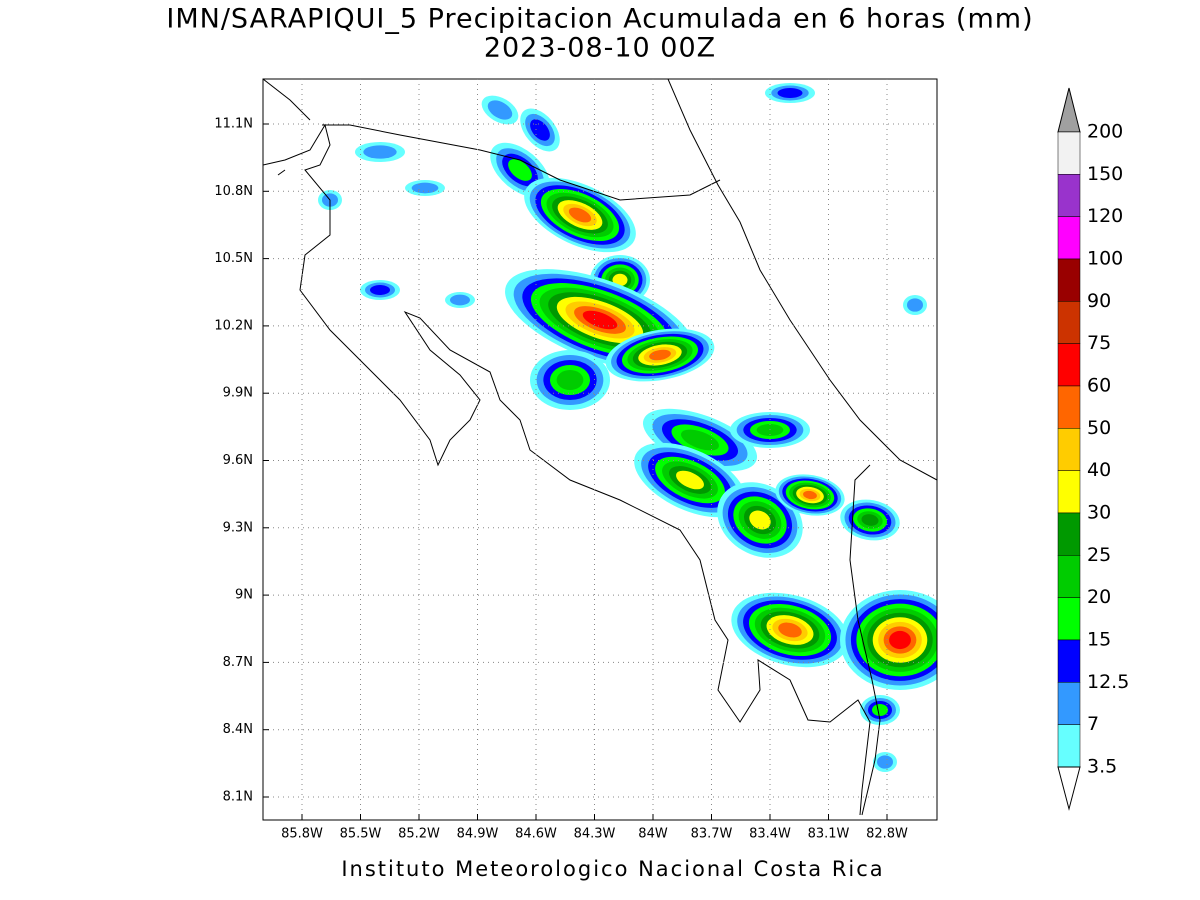 Image resolution: width=1200 pixels, height=900 pixels. What do you see at coordinates (865, 640) in the screenshot?
I see `border-south` at bounding box center [865, 640].